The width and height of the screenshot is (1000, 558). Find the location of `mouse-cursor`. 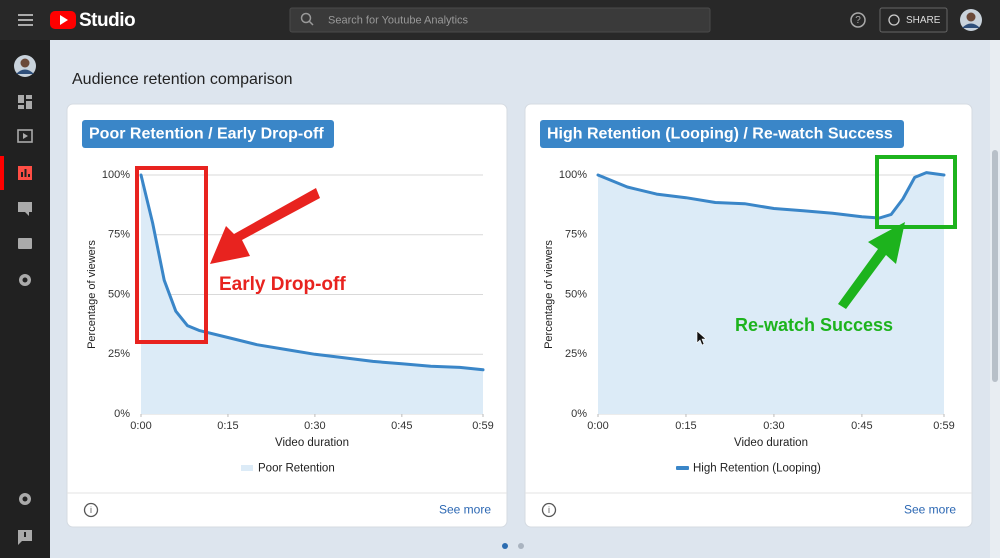

mouse-cursor is located at coordinates (701, 338).